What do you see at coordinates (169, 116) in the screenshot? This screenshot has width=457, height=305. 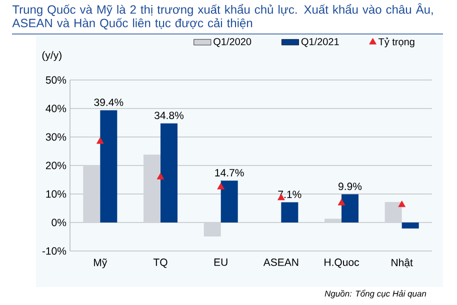 I see `data-label: 34.8%` at bounding box center [169, 116].